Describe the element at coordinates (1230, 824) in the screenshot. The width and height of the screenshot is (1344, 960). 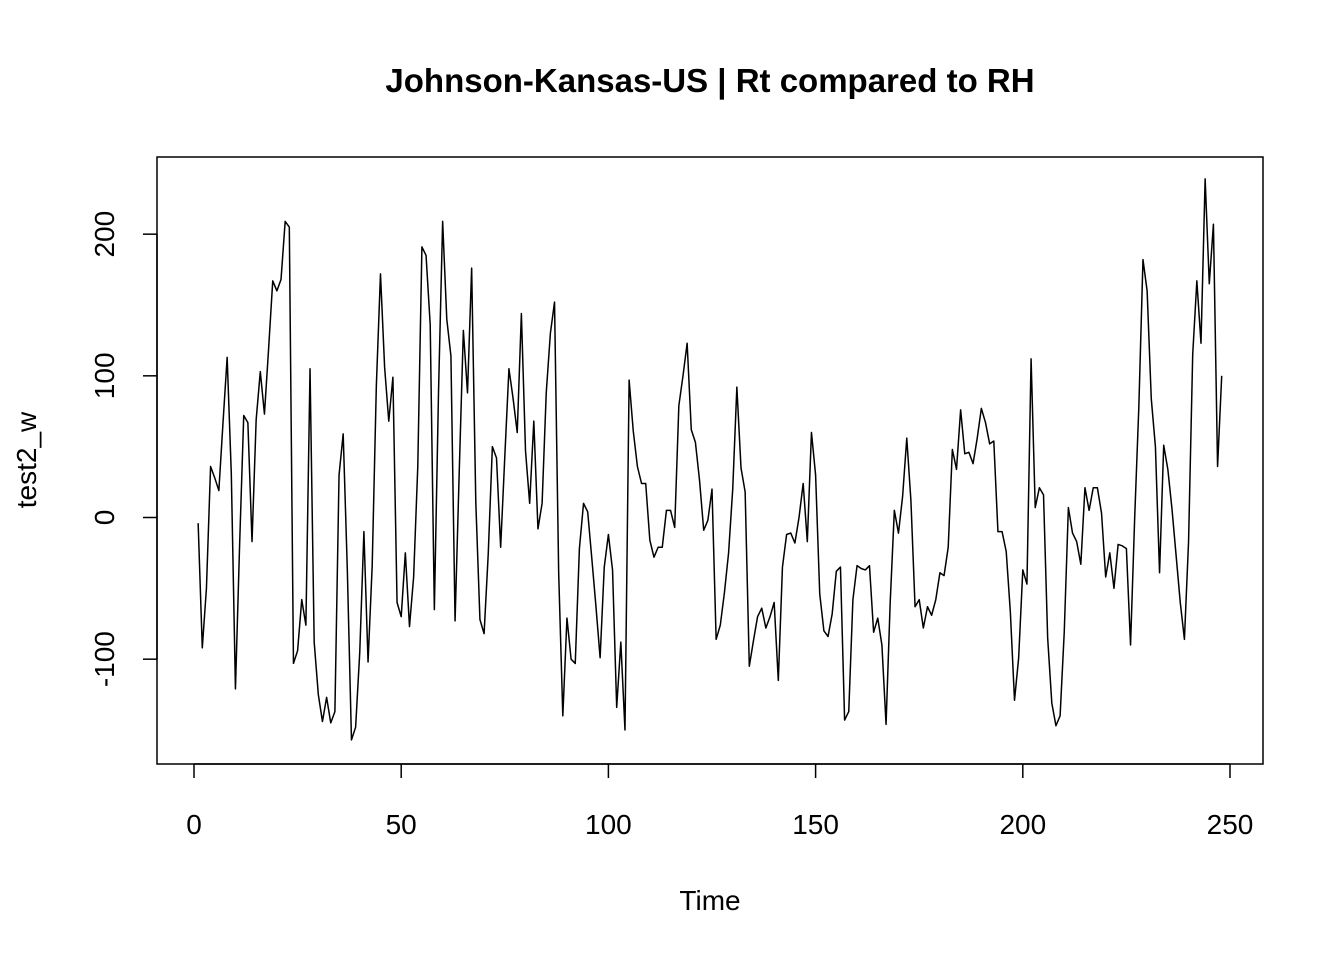
I see `x-tick-label: 250` at that location.